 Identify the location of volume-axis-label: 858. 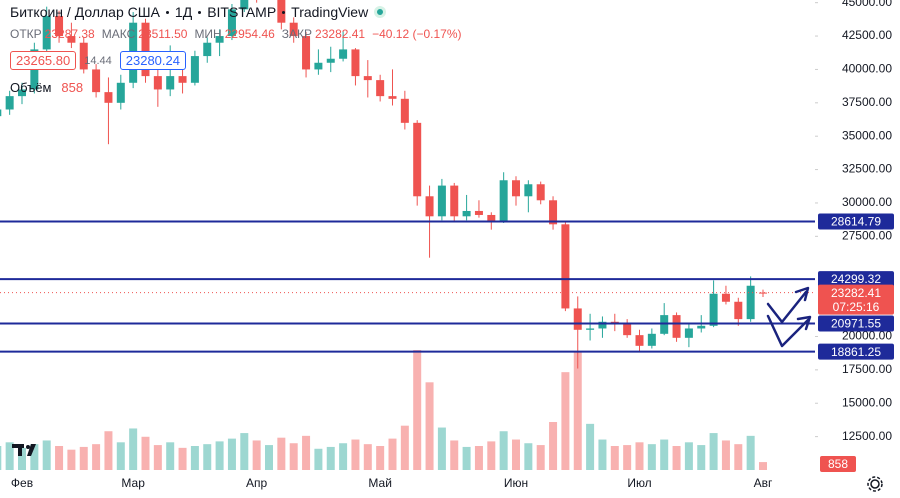
(838, 464).